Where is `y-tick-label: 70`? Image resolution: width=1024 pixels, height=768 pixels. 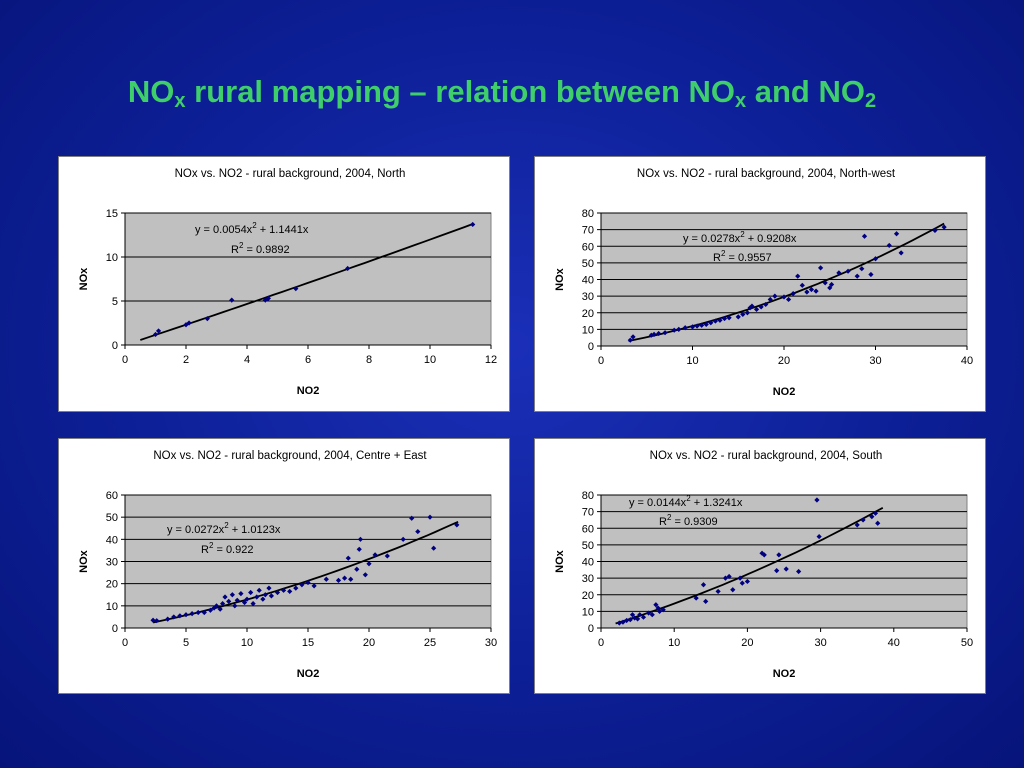 y-tick-label: 70 is located at coordinates (588, 231).